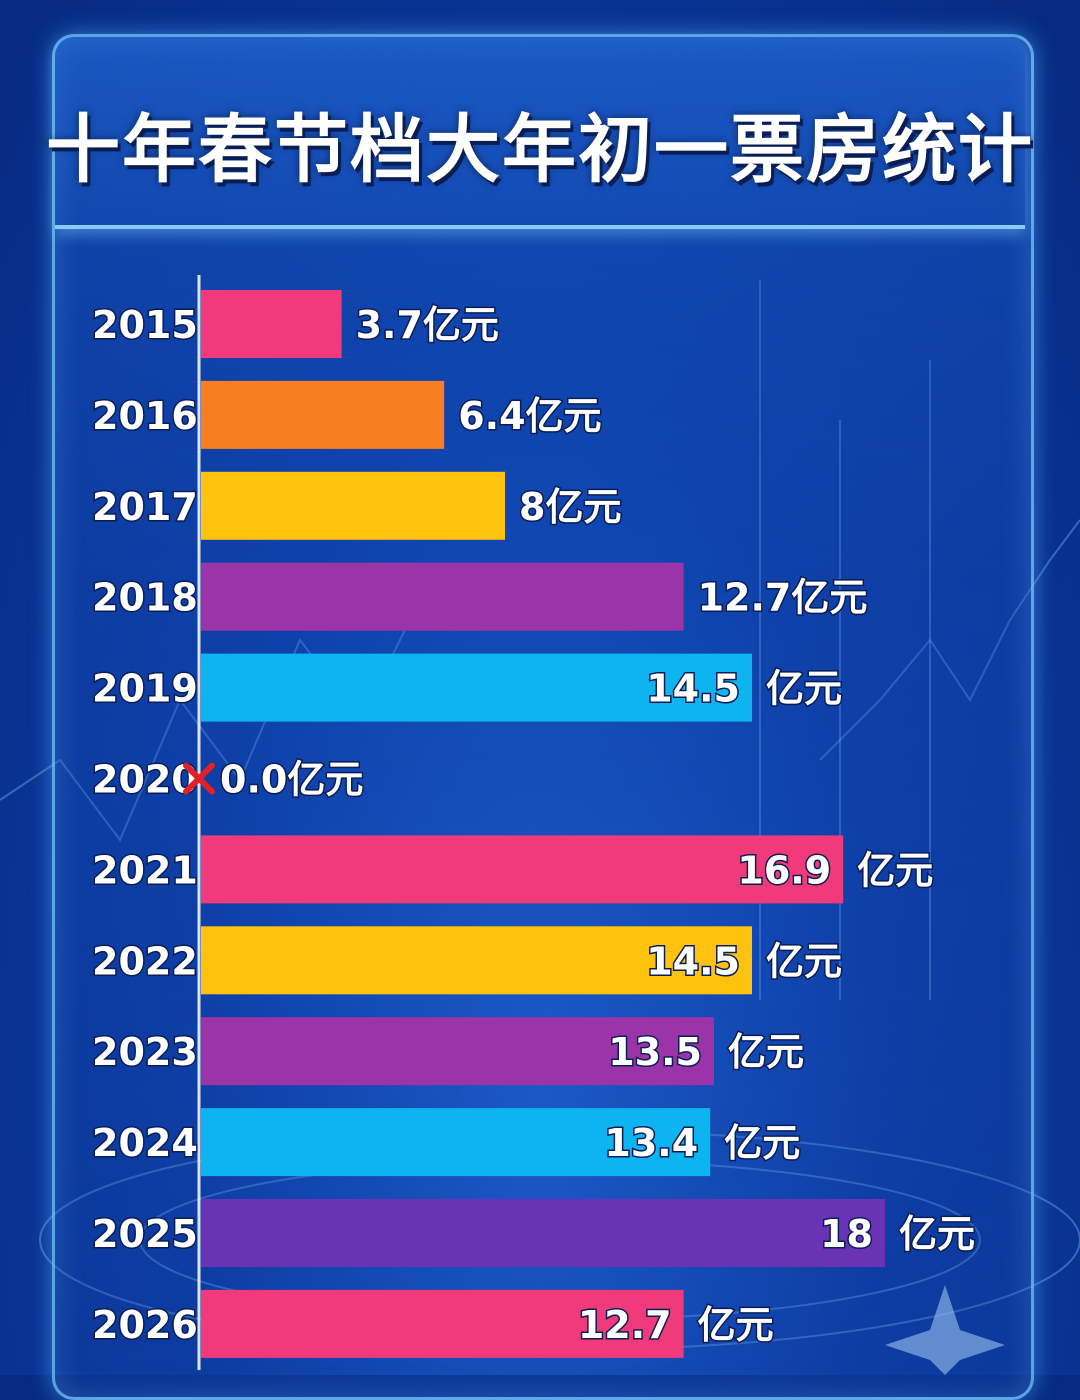  I want to click on value-label: 13.4, so click(651, 1143).